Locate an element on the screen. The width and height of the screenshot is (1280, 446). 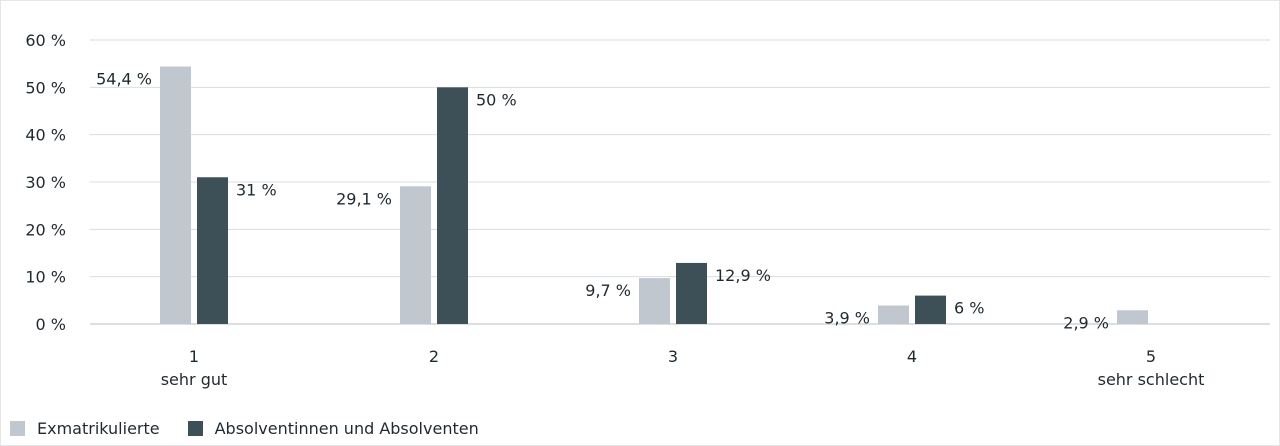
data-label: 3,9 % is located at coordinates (847, 318).